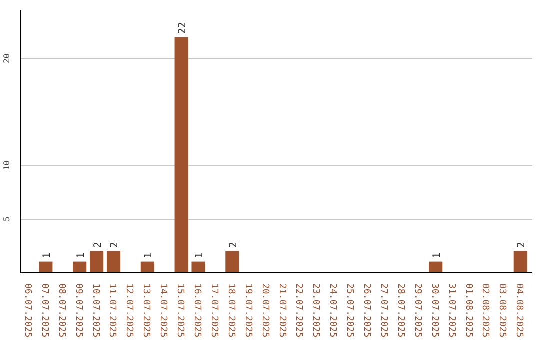  I want to click on x-tick-label: 19.07.2025, so click(247, 311).